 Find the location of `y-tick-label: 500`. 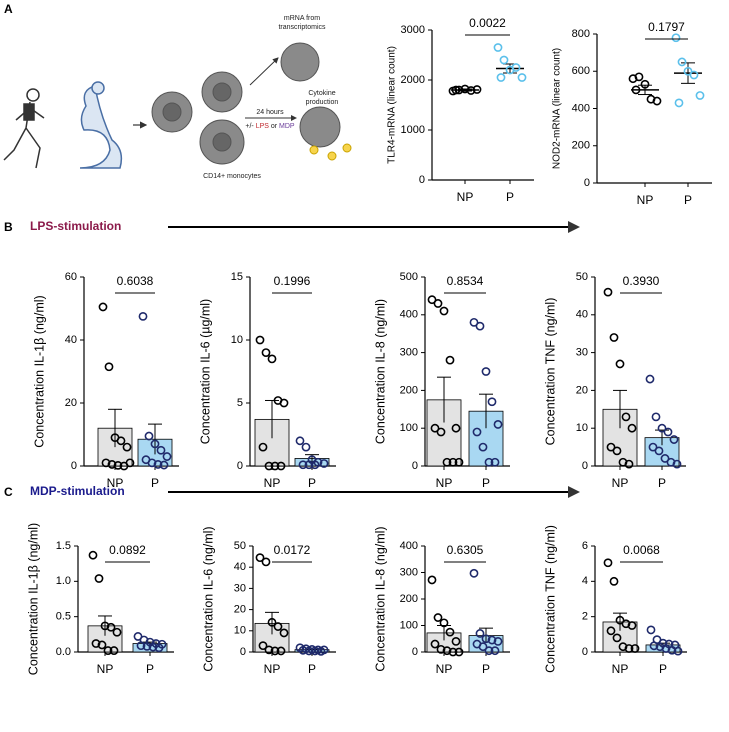

y-tick-label: 500 is located at coordinates (409, 277).